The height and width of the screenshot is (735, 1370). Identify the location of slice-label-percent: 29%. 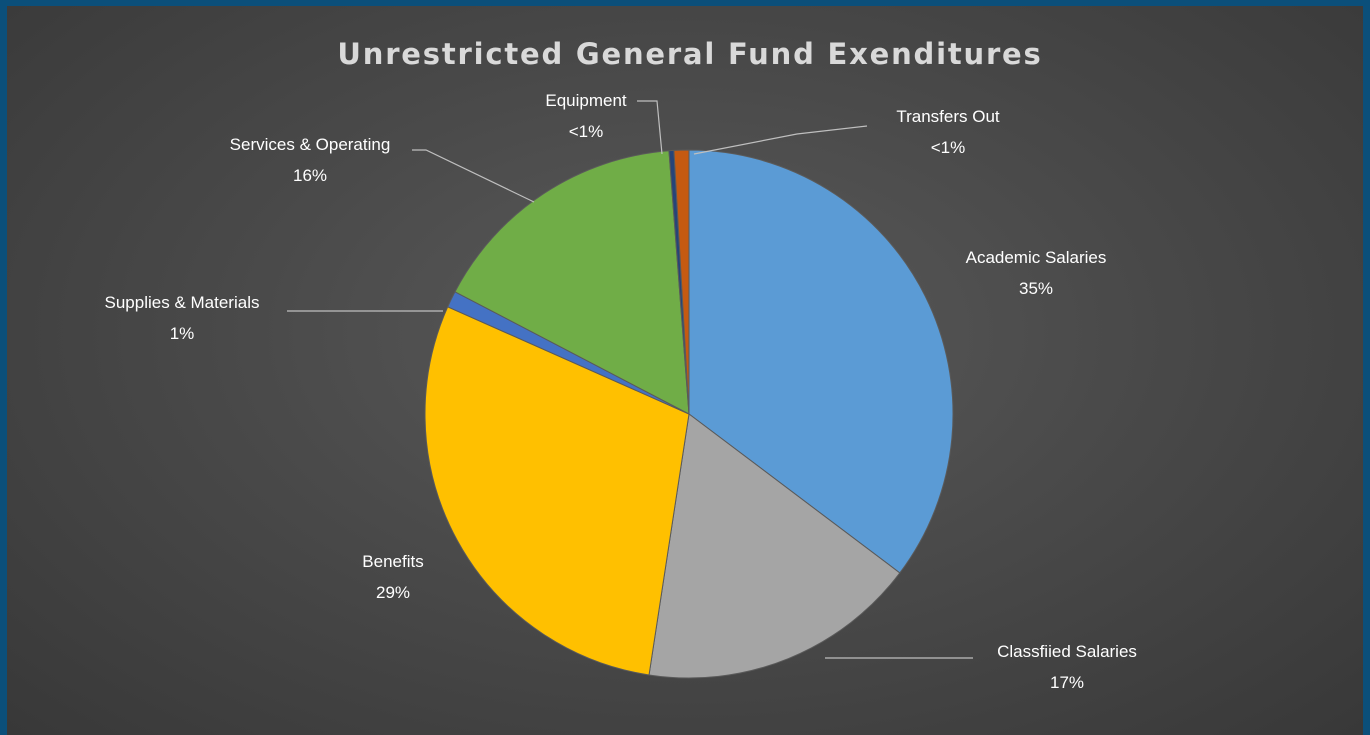
(393, 592).